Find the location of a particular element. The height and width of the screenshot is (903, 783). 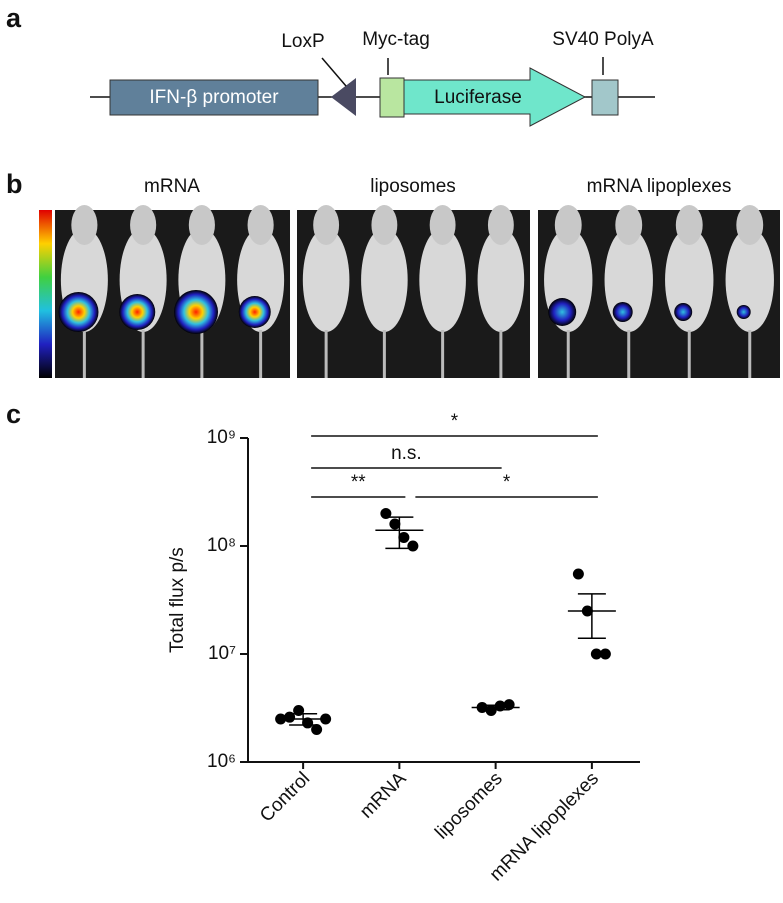

group-label: mRNA is located at coordinates (172, 186).